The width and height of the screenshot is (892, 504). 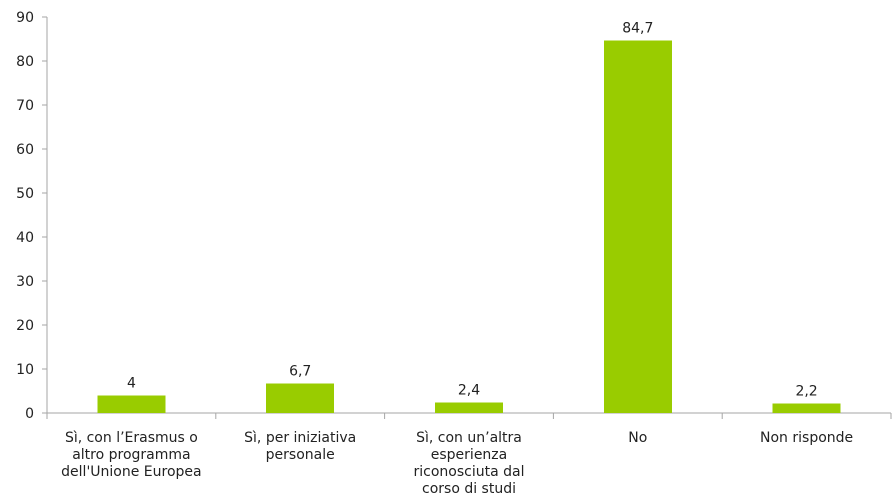 I want to click on x-category-label: personale, so click(x=300, y=455).